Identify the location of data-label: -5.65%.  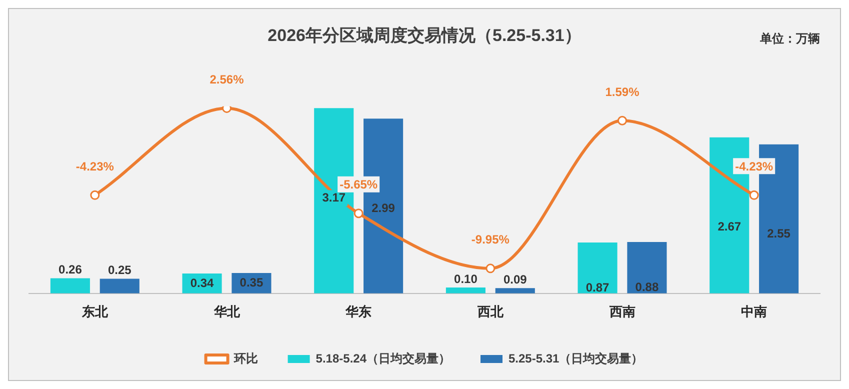
(359, 185).